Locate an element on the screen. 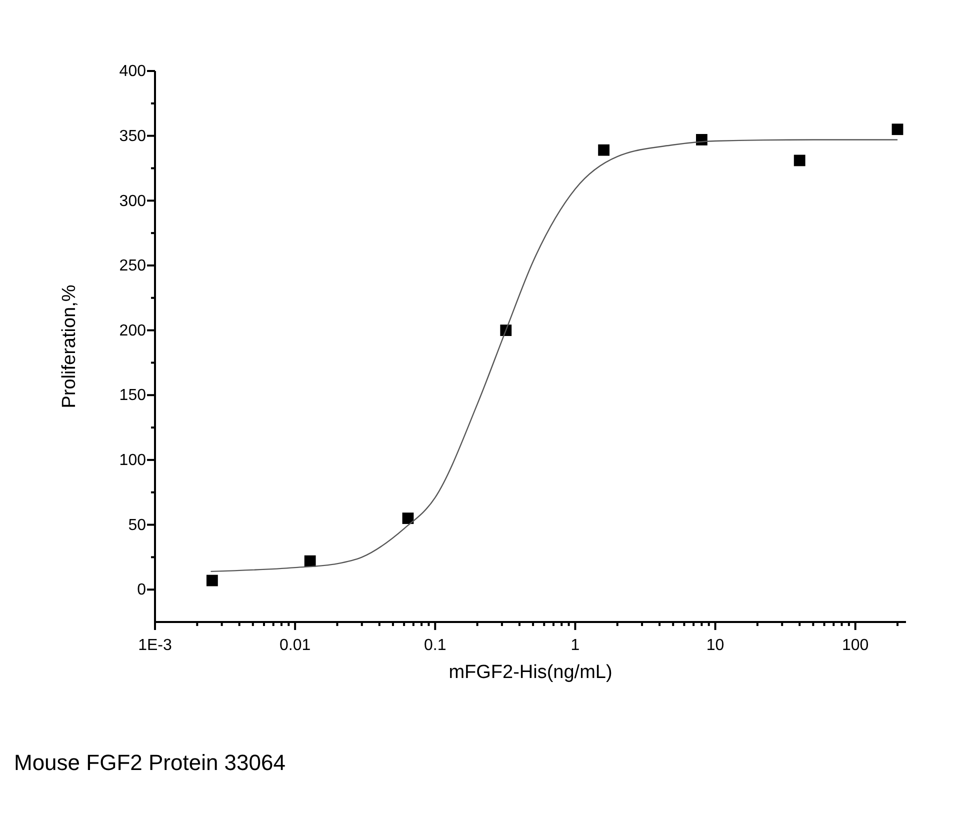 The height and width of the screenshot is (815, 960). x-axis-title: mFGF2-His(ng/mL) is located at coordinates (530, 672).